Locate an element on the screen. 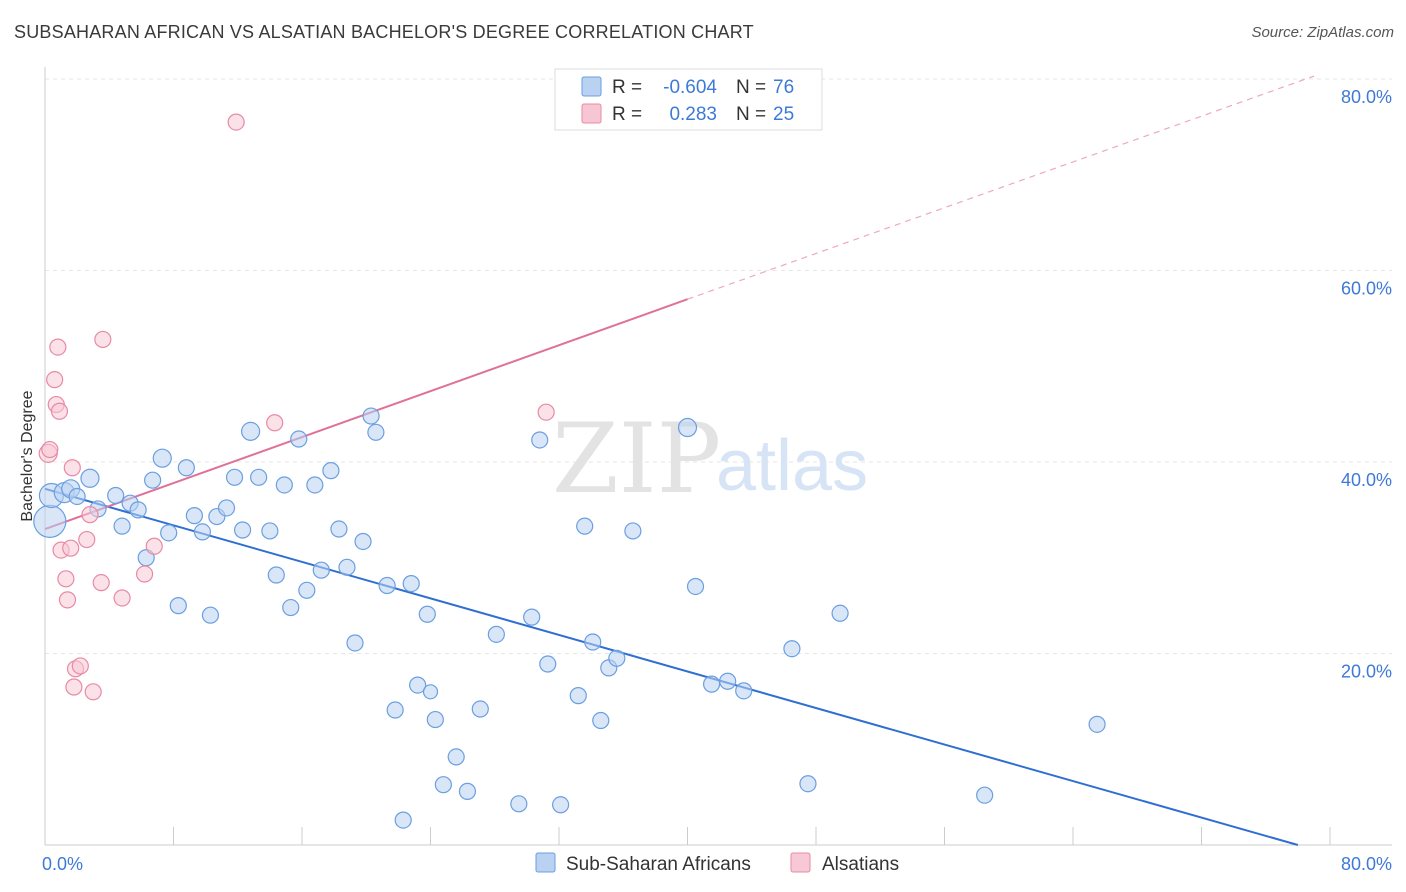 Image resolution: width=1406 pixels, height=892 pixels. legend-box: R = -0.604 N = 76 R = 0.283 N = 25 is located at coordinates (688, 99).